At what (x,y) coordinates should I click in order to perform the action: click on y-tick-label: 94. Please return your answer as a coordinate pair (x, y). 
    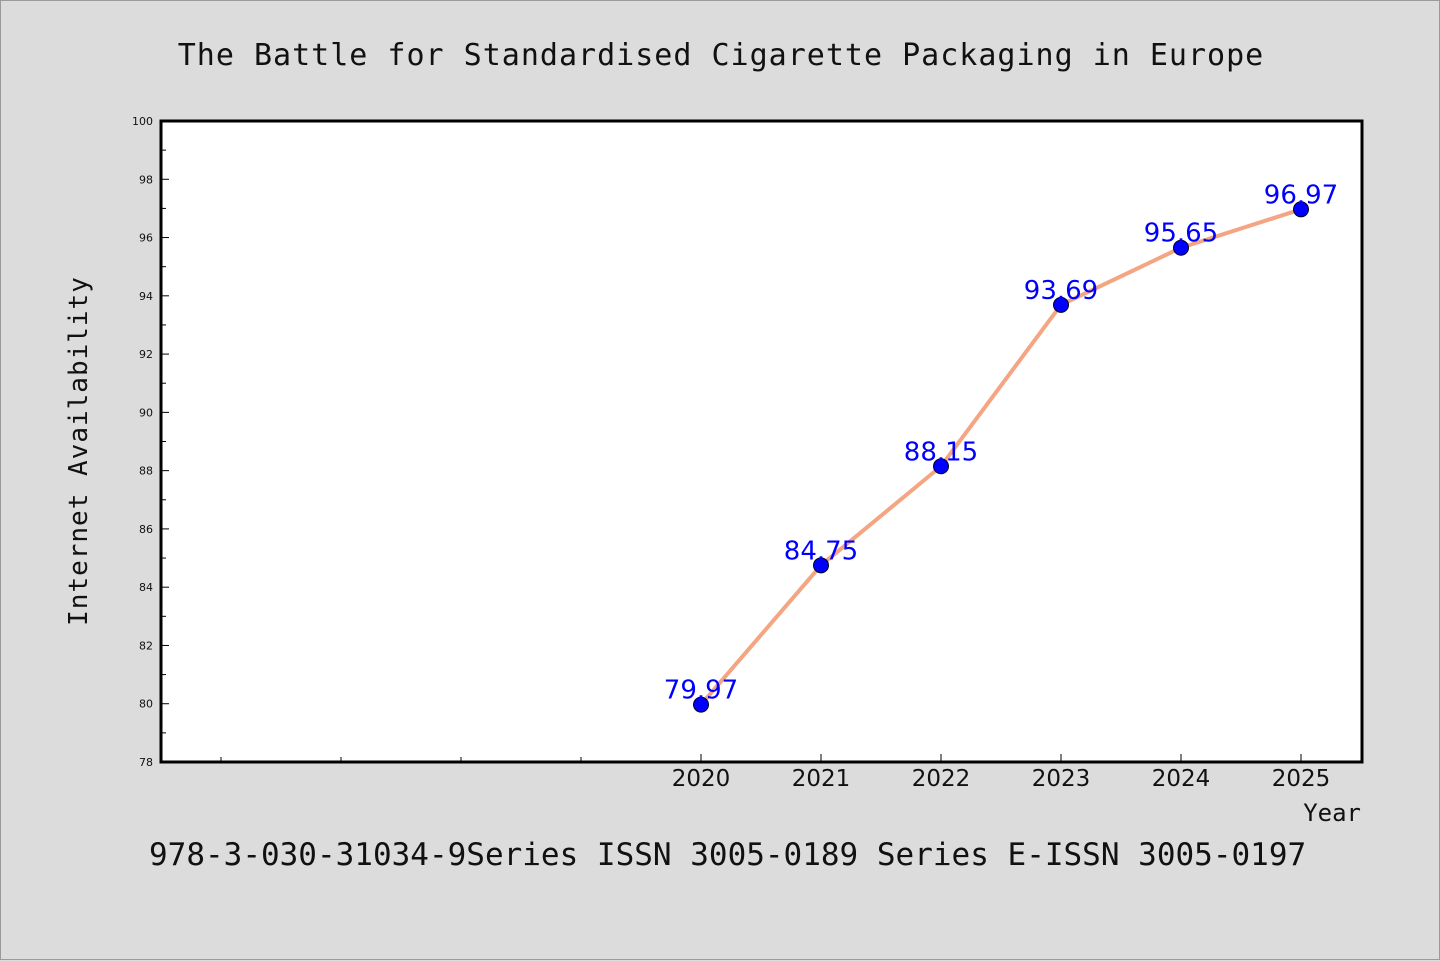
    Looking at the image, I should click on (146, 296).